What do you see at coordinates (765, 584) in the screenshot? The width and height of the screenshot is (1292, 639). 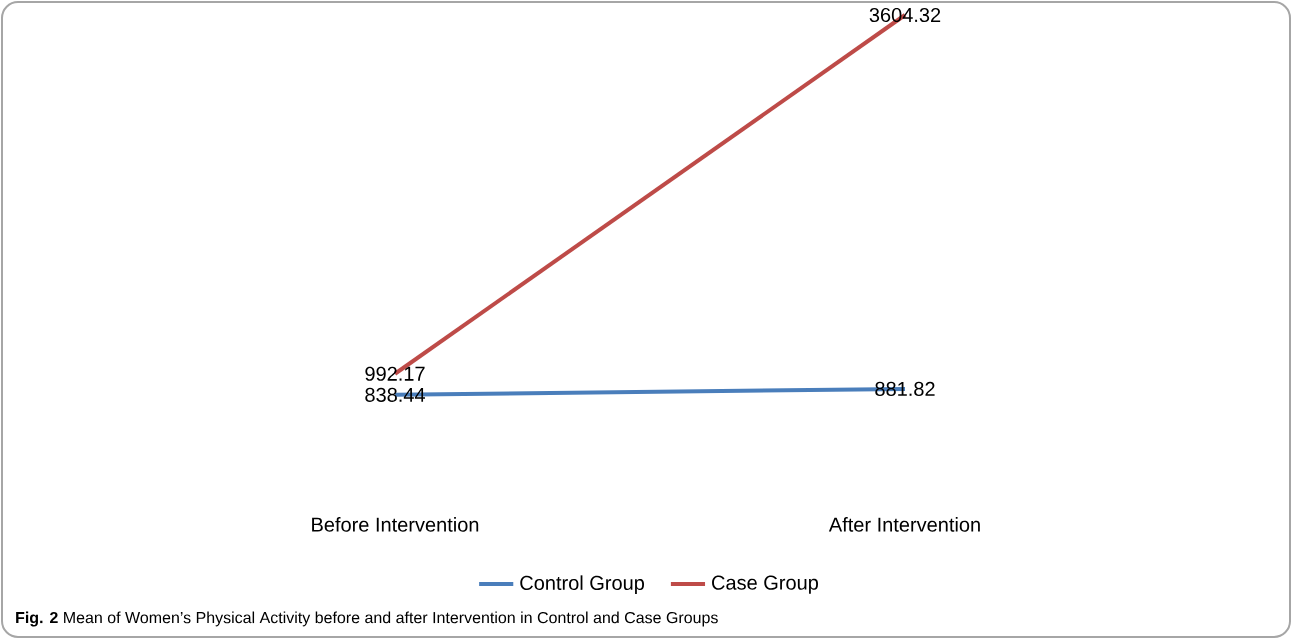 I see `legend-label: Case Group` at bounding box center [765, 584].